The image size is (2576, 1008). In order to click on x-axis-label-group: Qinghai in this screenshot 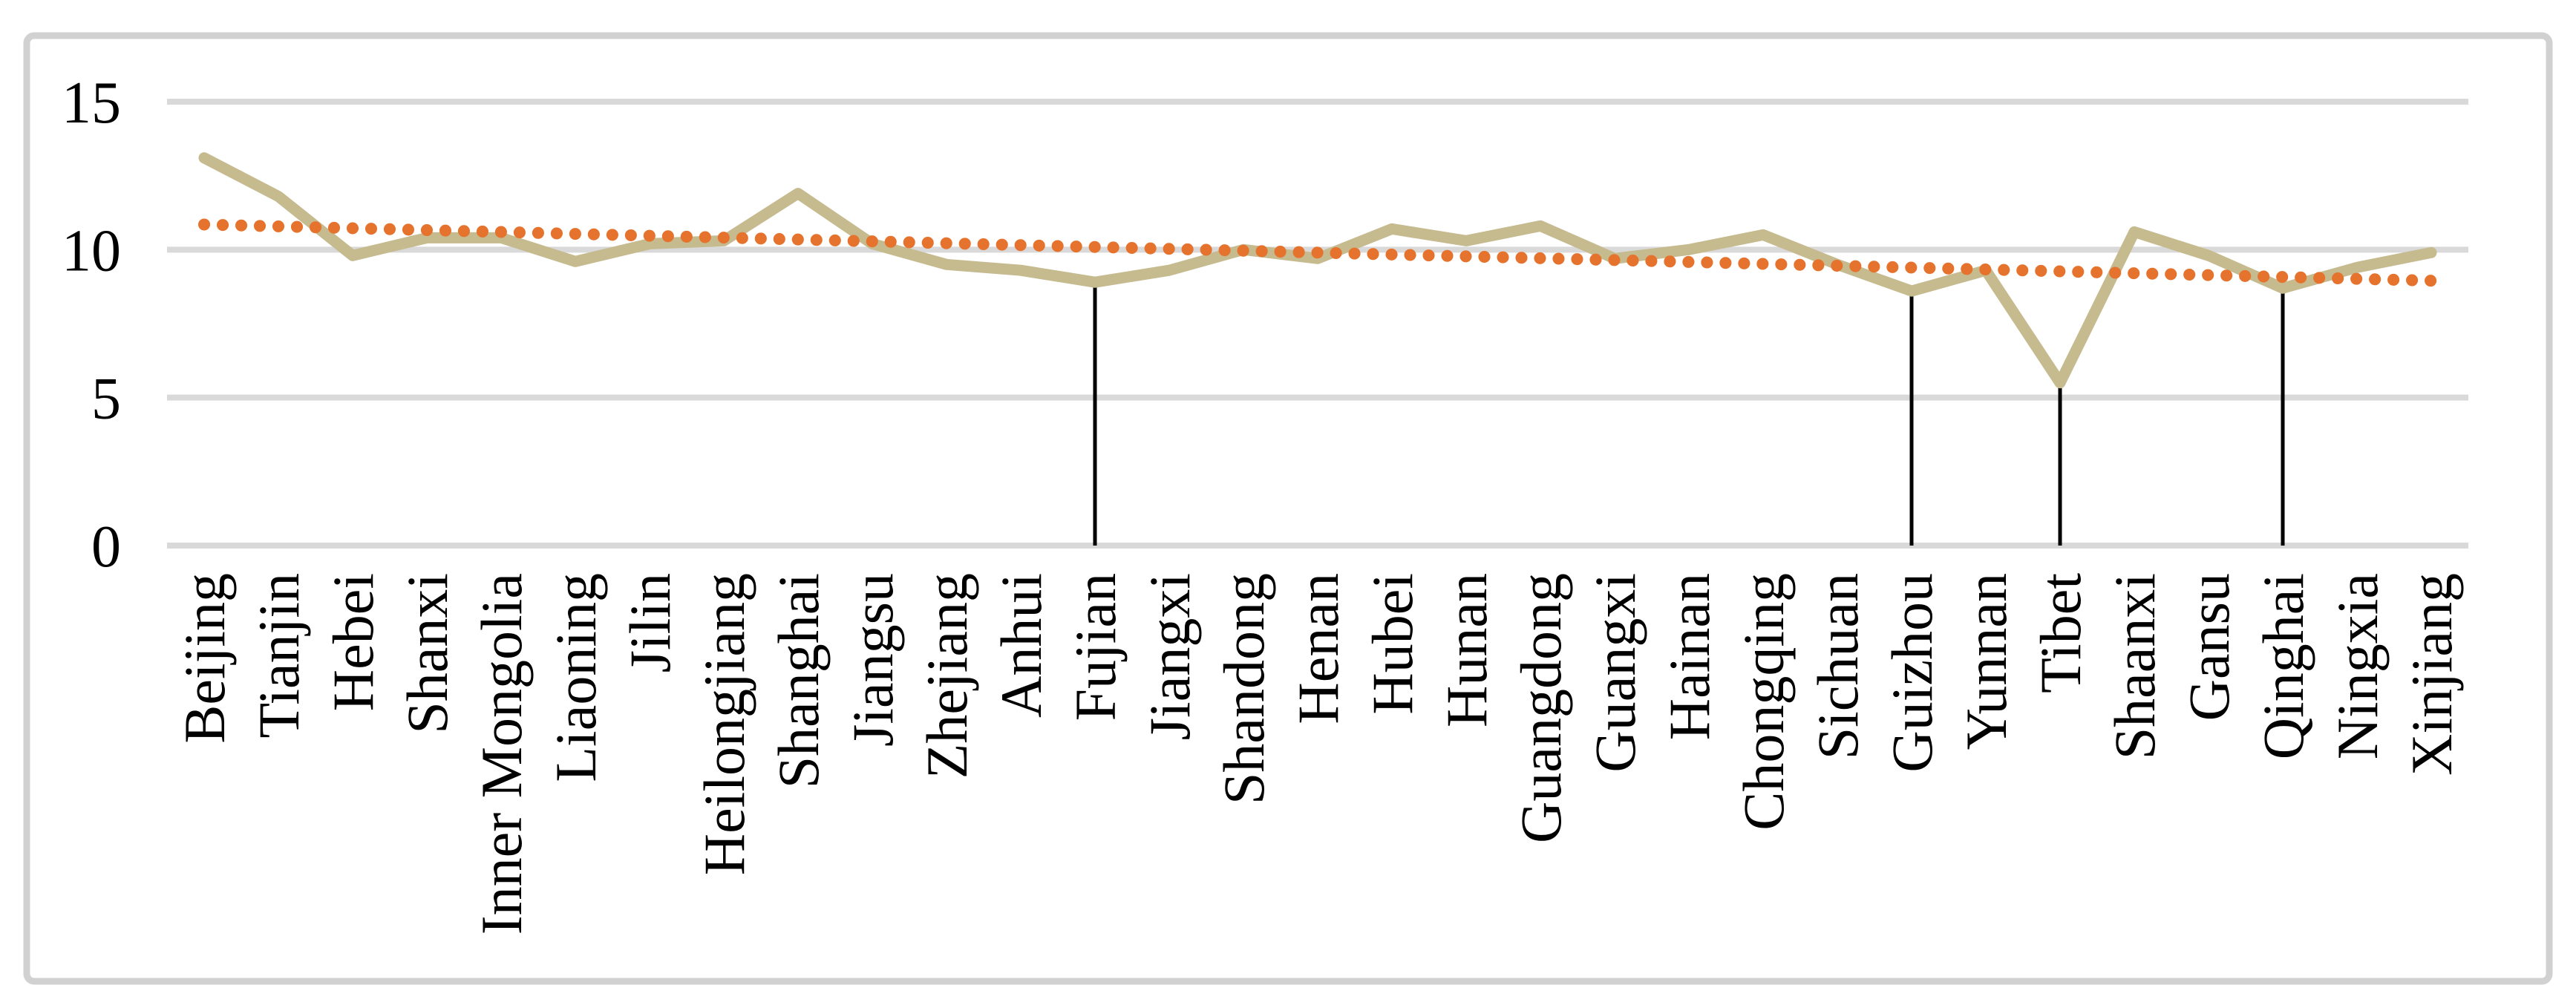, I will do `click(2283, 666)`.